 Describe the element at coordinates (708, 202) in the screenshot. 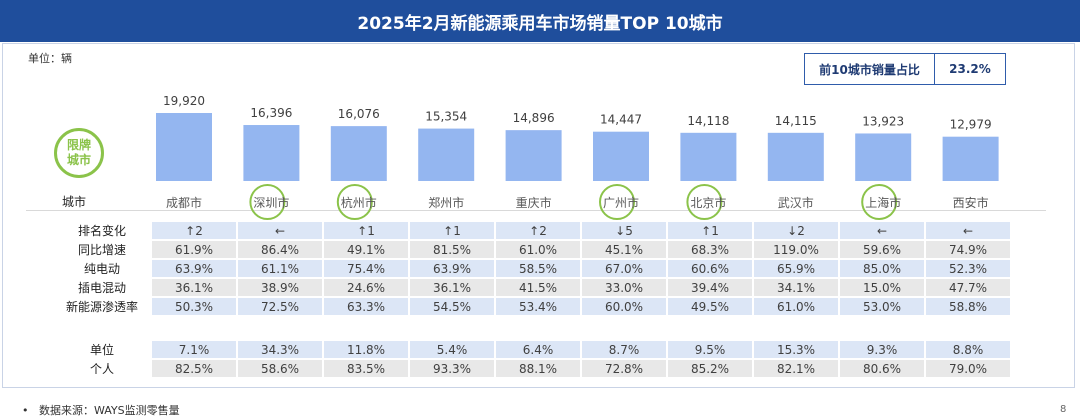

I see `city-label: 北京市` at that location.